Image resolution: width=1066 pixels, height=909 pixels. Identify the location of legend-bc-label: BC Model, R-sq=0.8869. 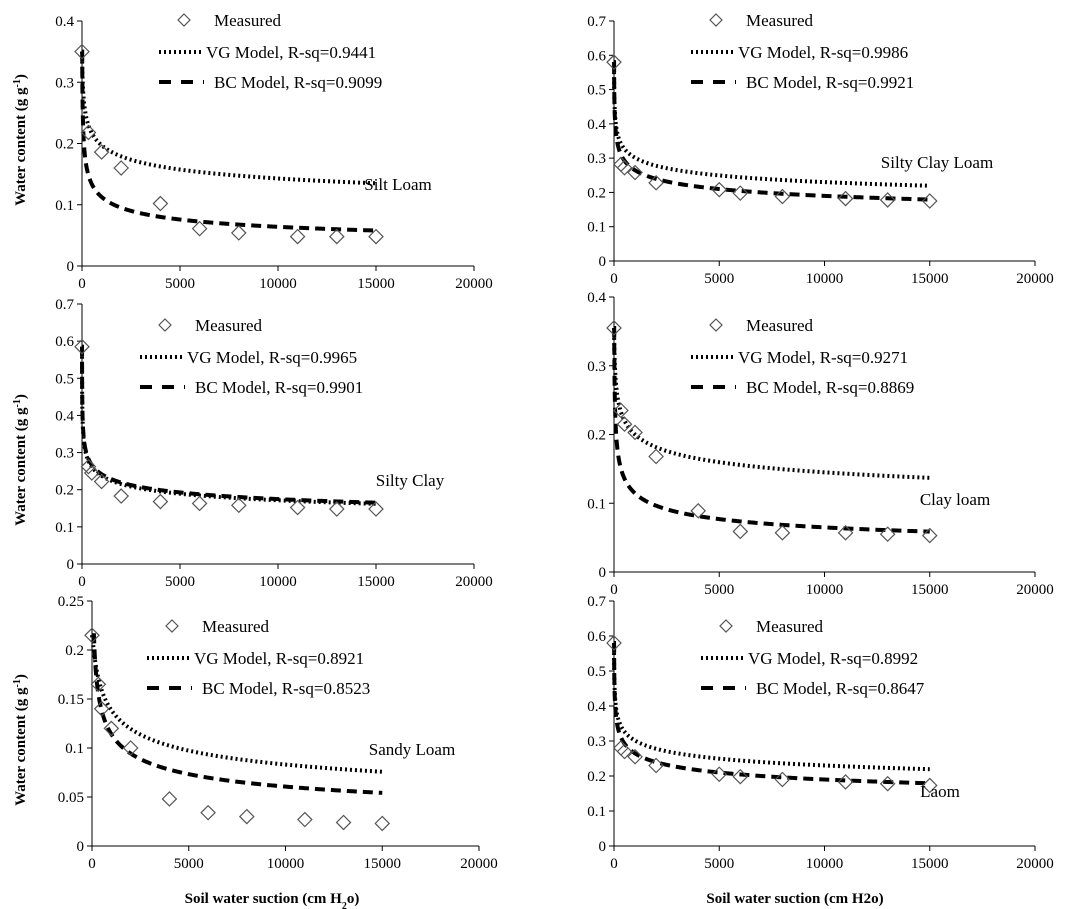
(830, 387).